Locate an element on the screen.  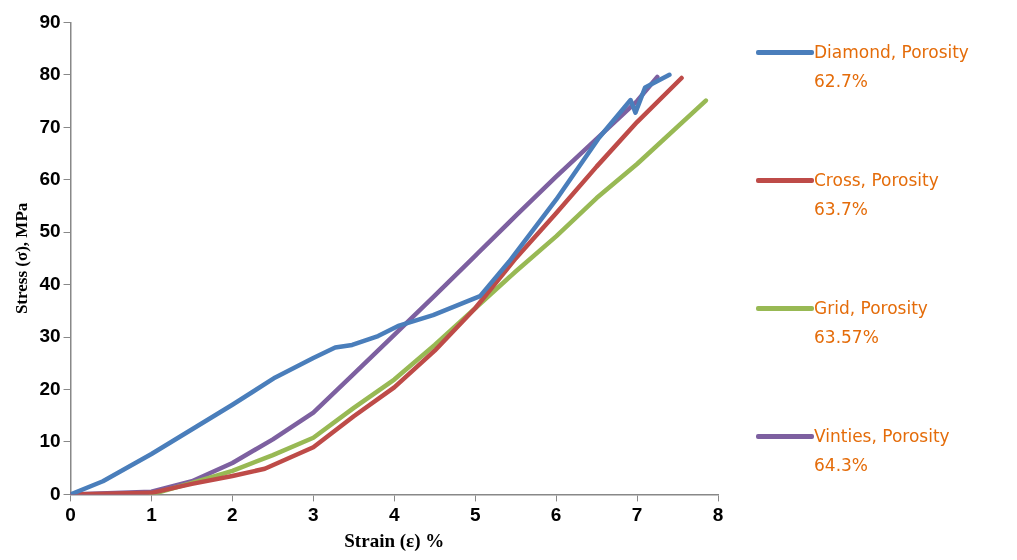
y-tick-label: 90 is located at coordinates (50, 21).